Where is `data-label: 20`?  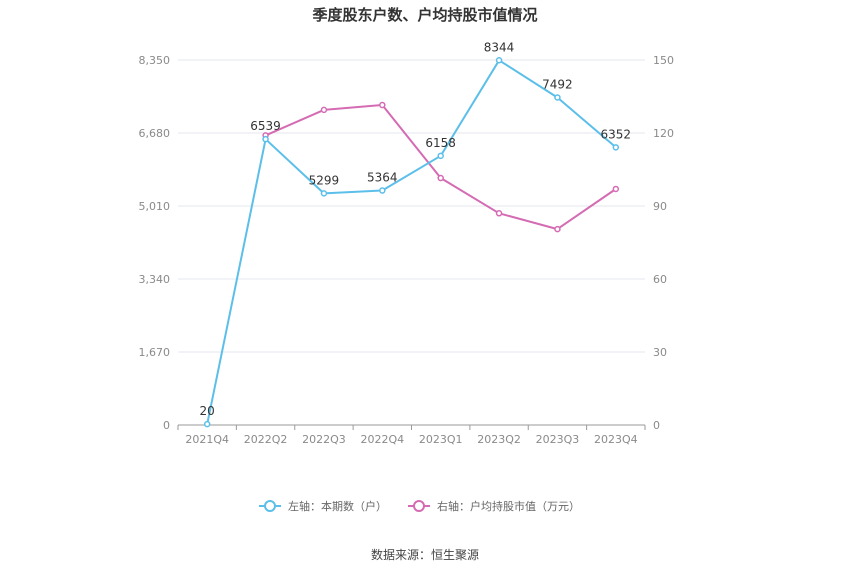 data-label: 20 is located at coordinates (207, 411).